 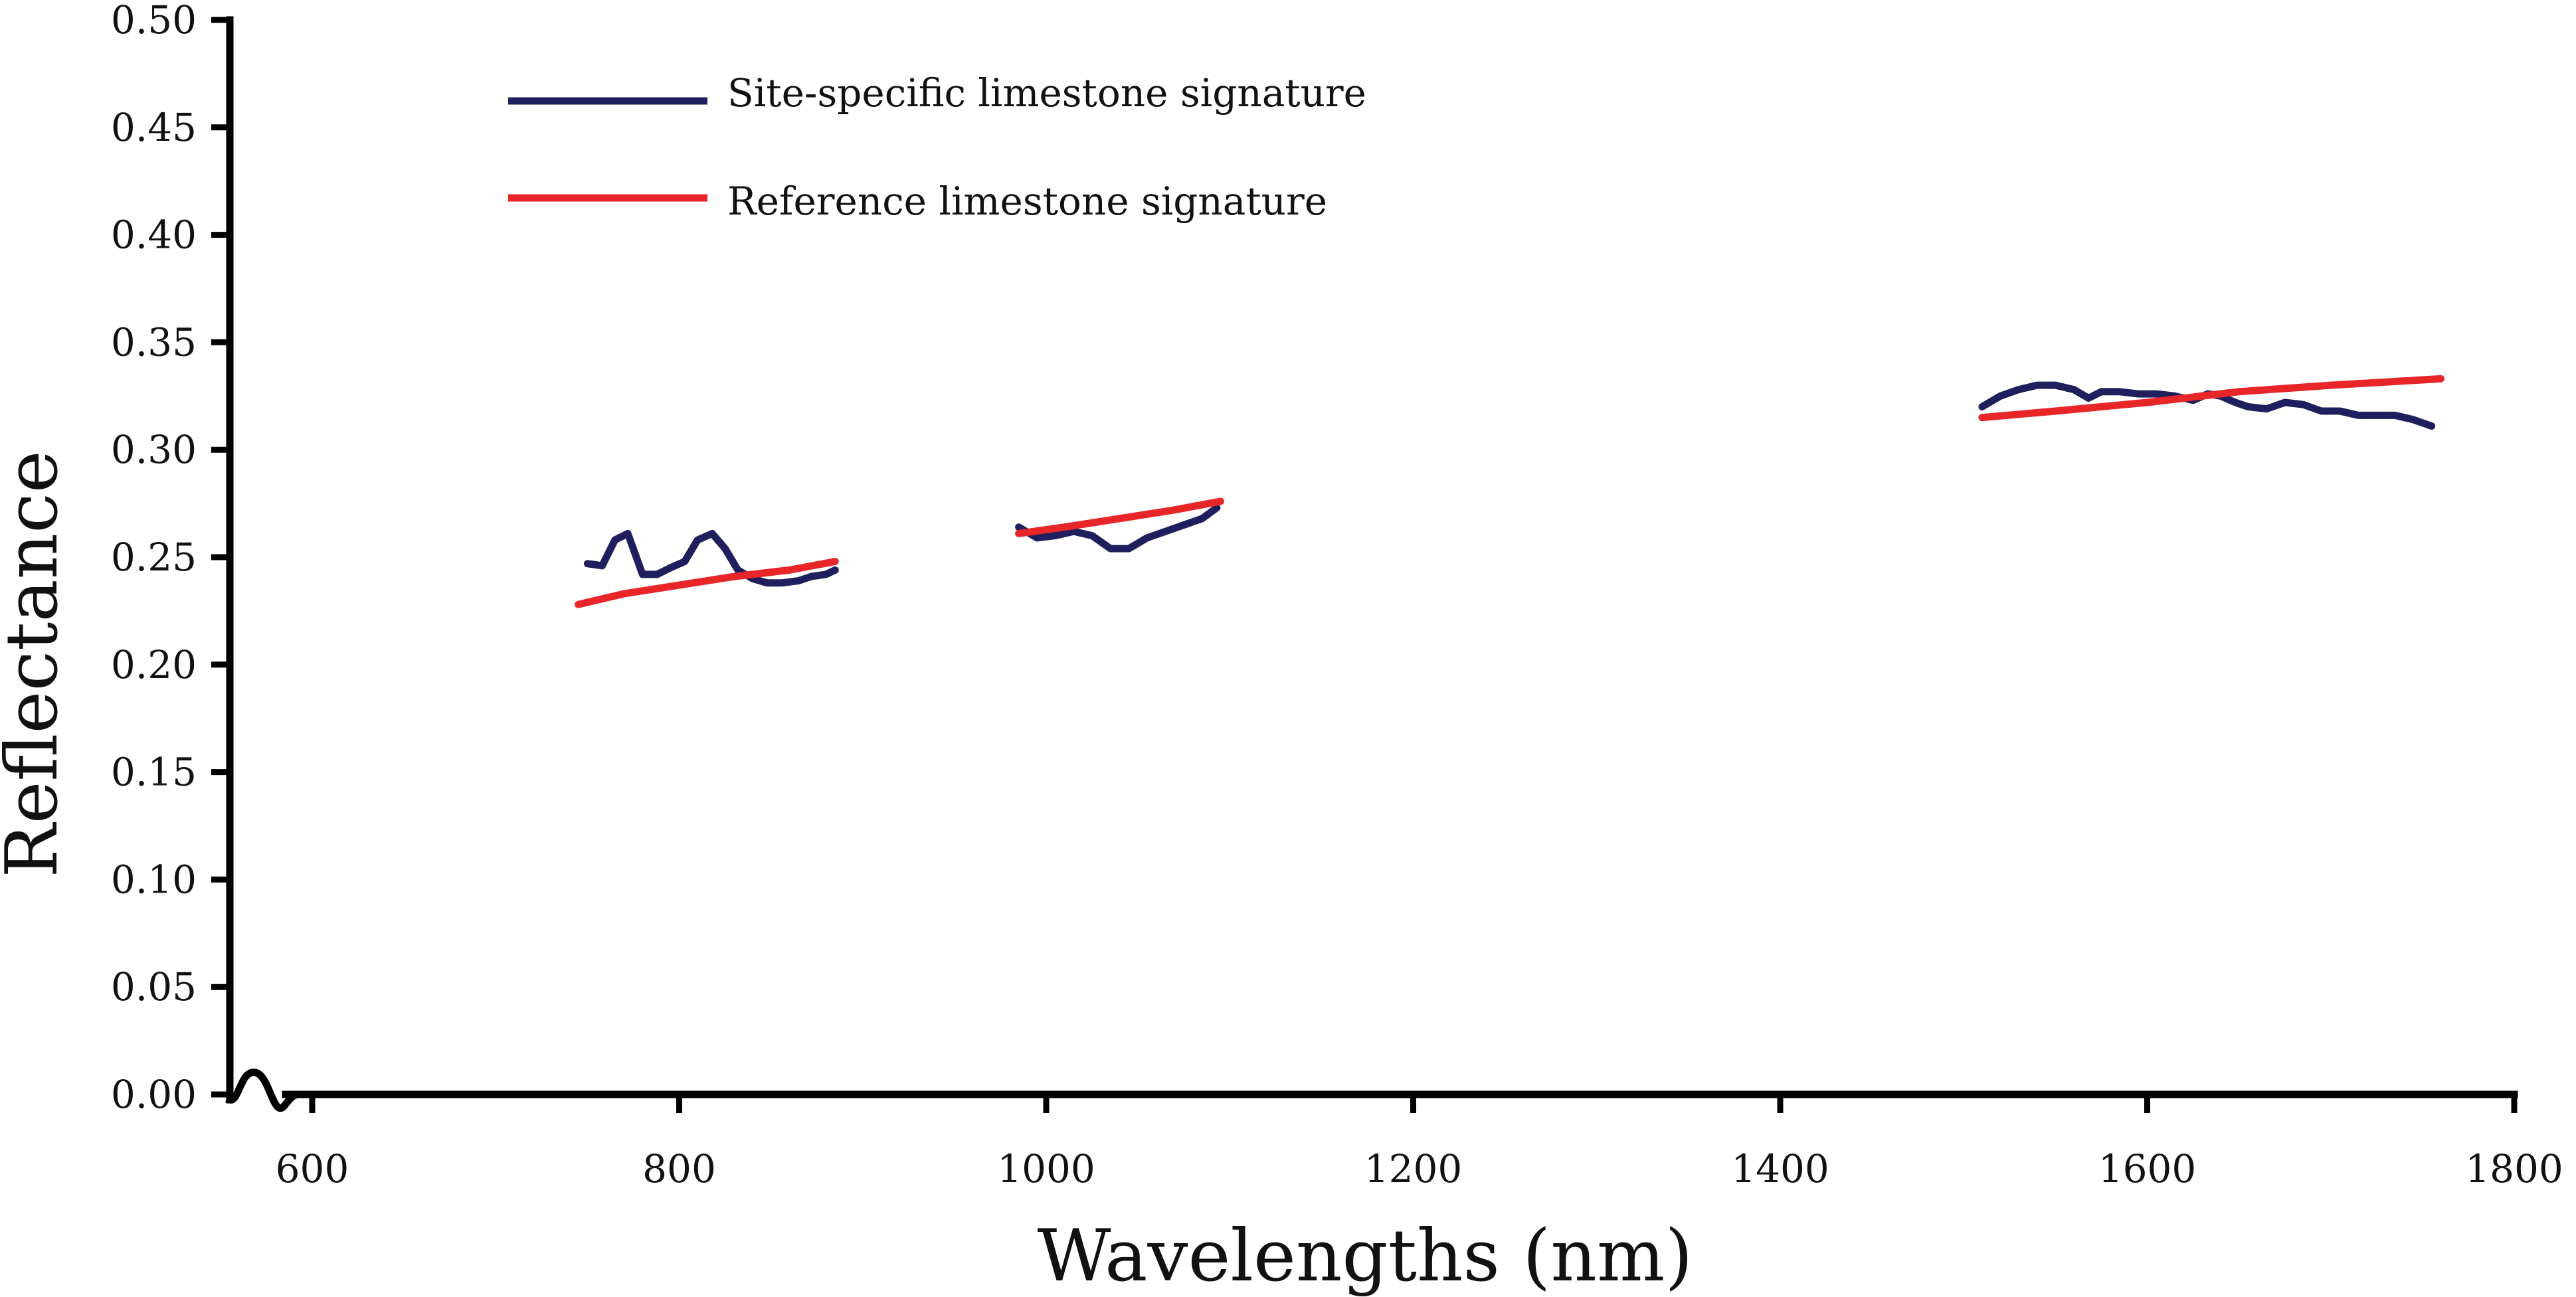 I want to click on y-tick-label: 0.15, so click(x=154, y=772).